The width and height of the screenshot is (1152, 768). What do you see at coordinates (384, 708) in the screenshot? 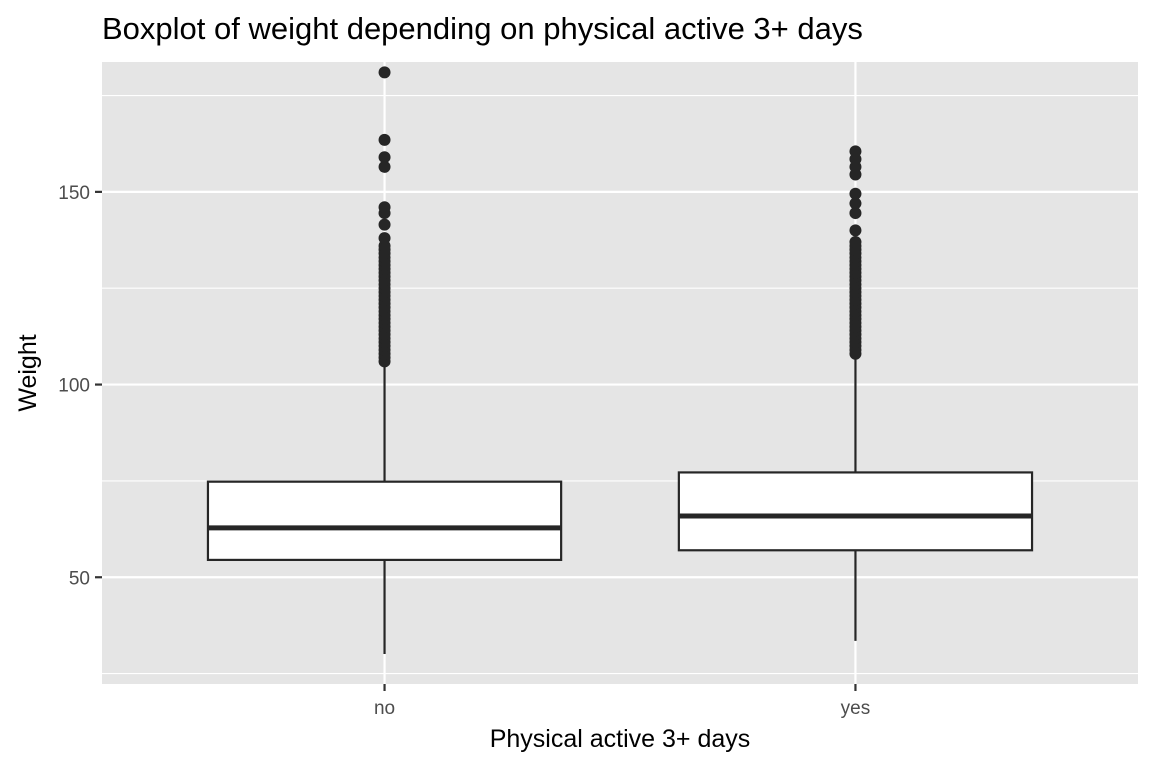
I see `x-tick-label: no` at bounding box center [384, 708].